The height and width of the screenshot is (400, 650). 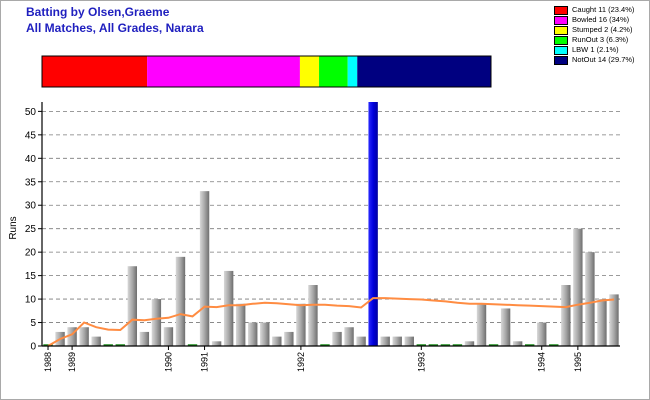 I want to click on y-tick-label: 30, so click(x=31, y=206).